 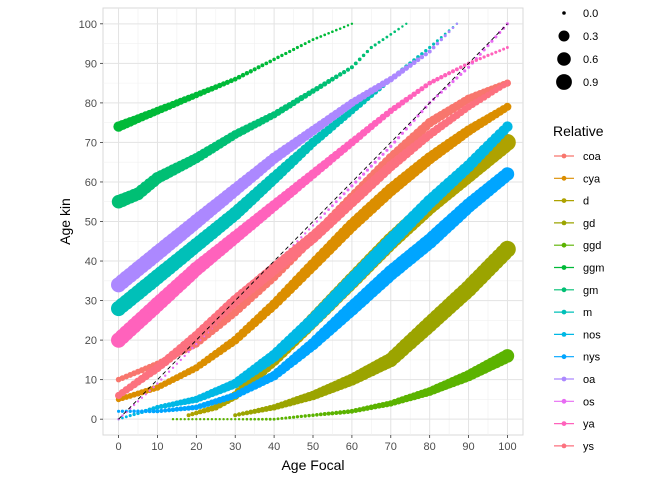 I want to click on legend-label-os: os, so click(x=589, y=402).